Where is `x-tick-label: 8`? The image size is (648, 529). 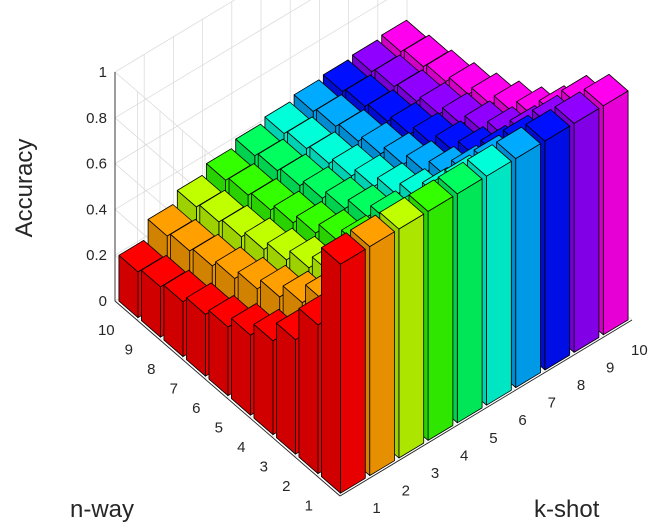
x-tick-label: 8 is located at coordinates (581, 385).